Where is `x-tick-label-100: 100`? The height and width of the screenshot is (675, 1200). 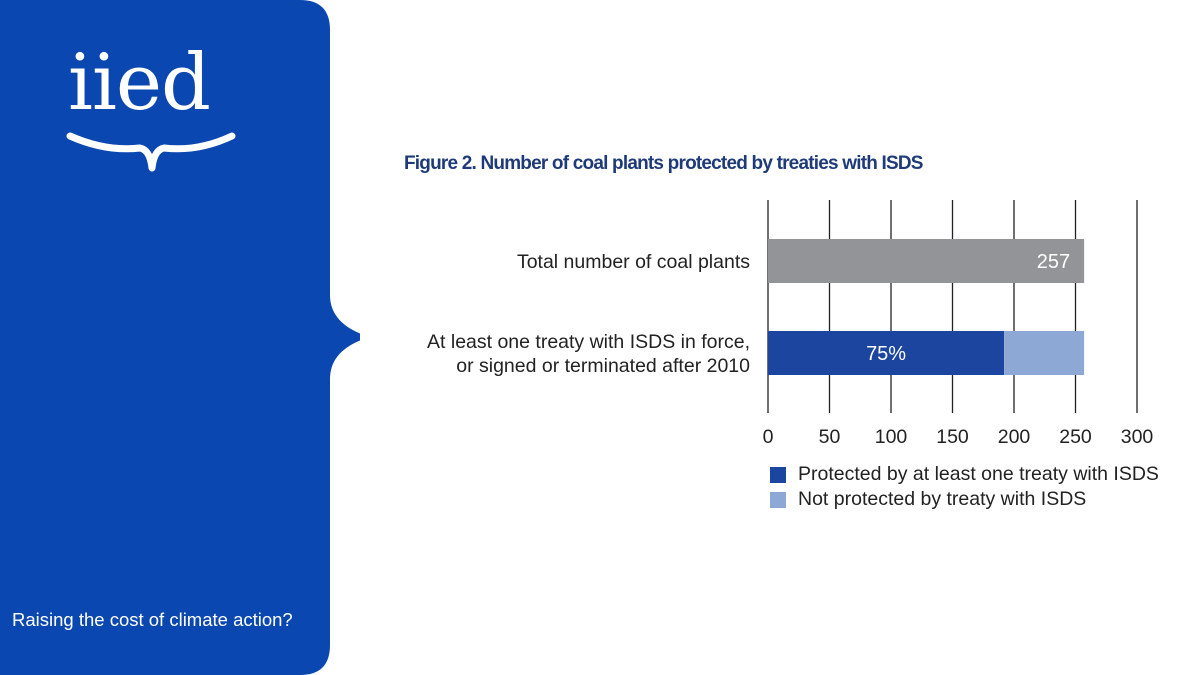 x-tick-label-100: 100 is located at coordinates (891, 437).